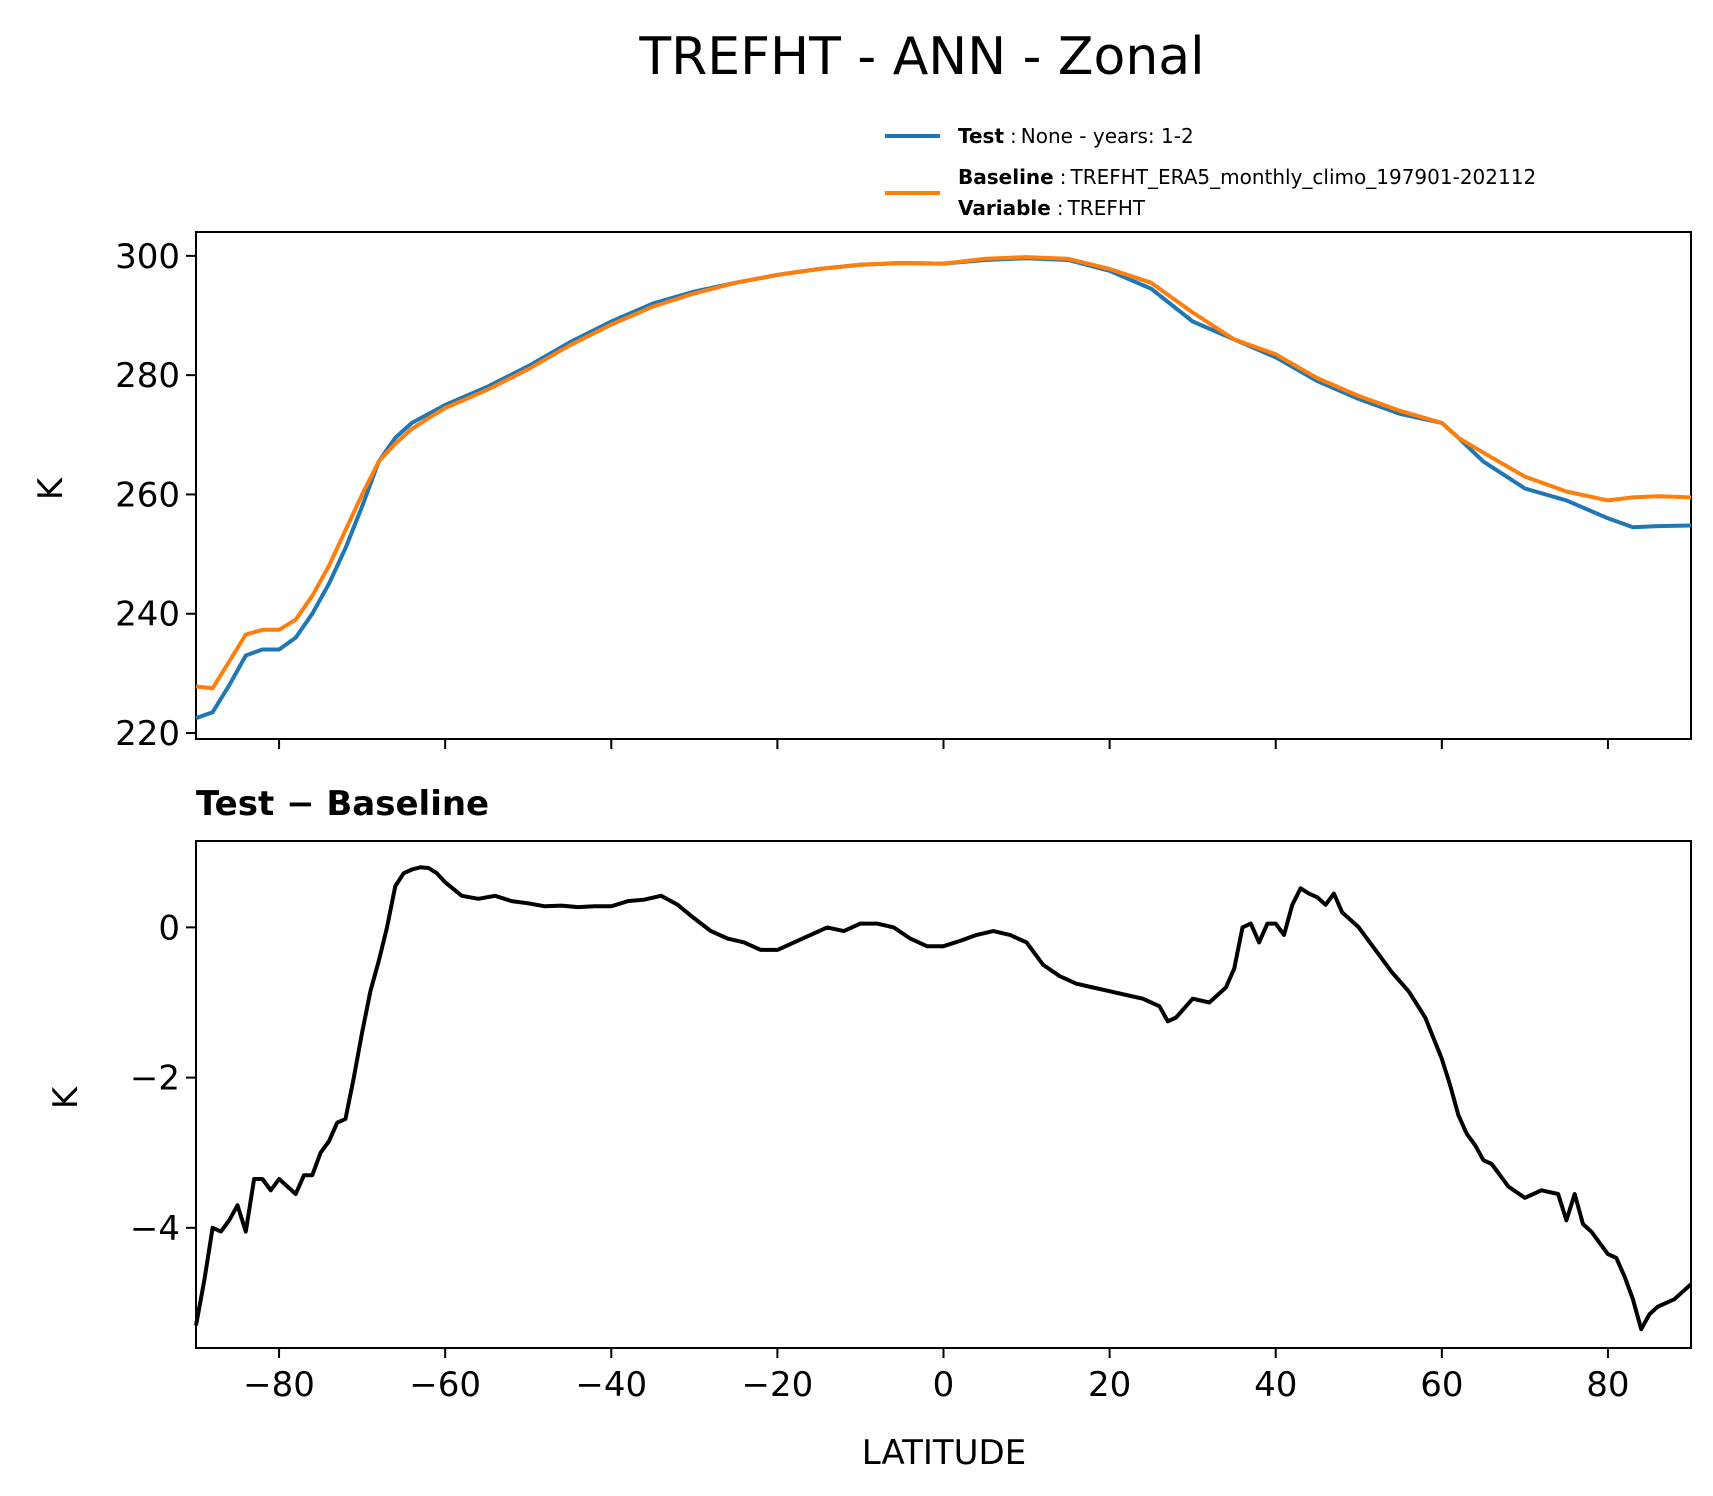  Describe the element at coordinates (147, 376) in the screenshot. I see `y-tick-label: 280` at that location.